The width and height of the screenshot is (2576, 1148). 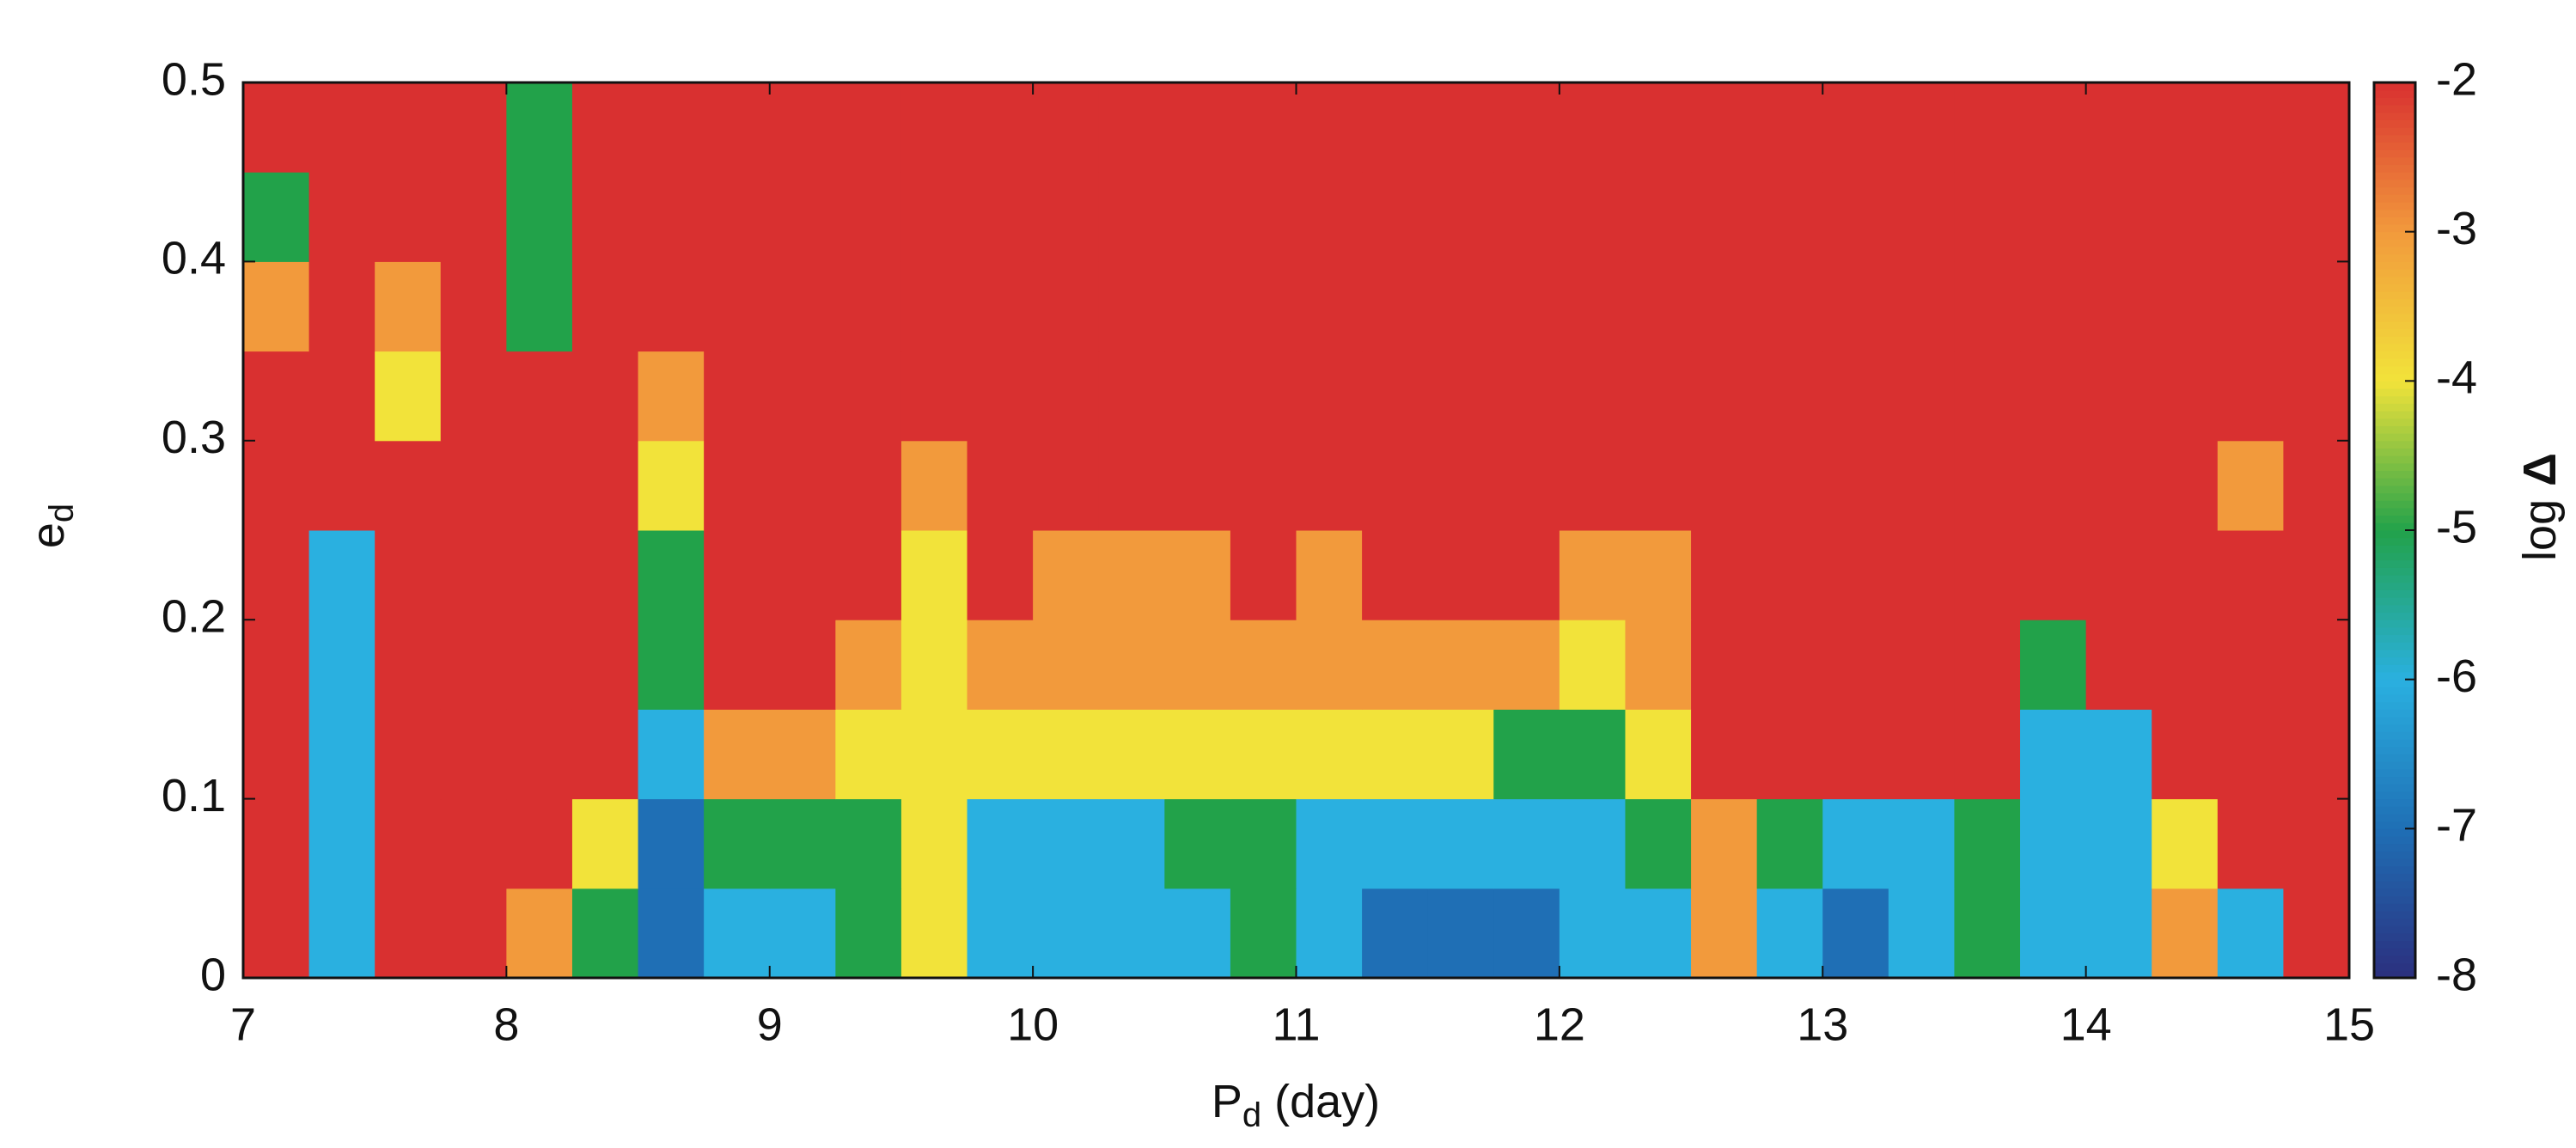 What do you see at coordinates (2540, 469) in the screenshot?
I see `colorbar-label-symbol: Δ` at bounding box center [2540, 469].